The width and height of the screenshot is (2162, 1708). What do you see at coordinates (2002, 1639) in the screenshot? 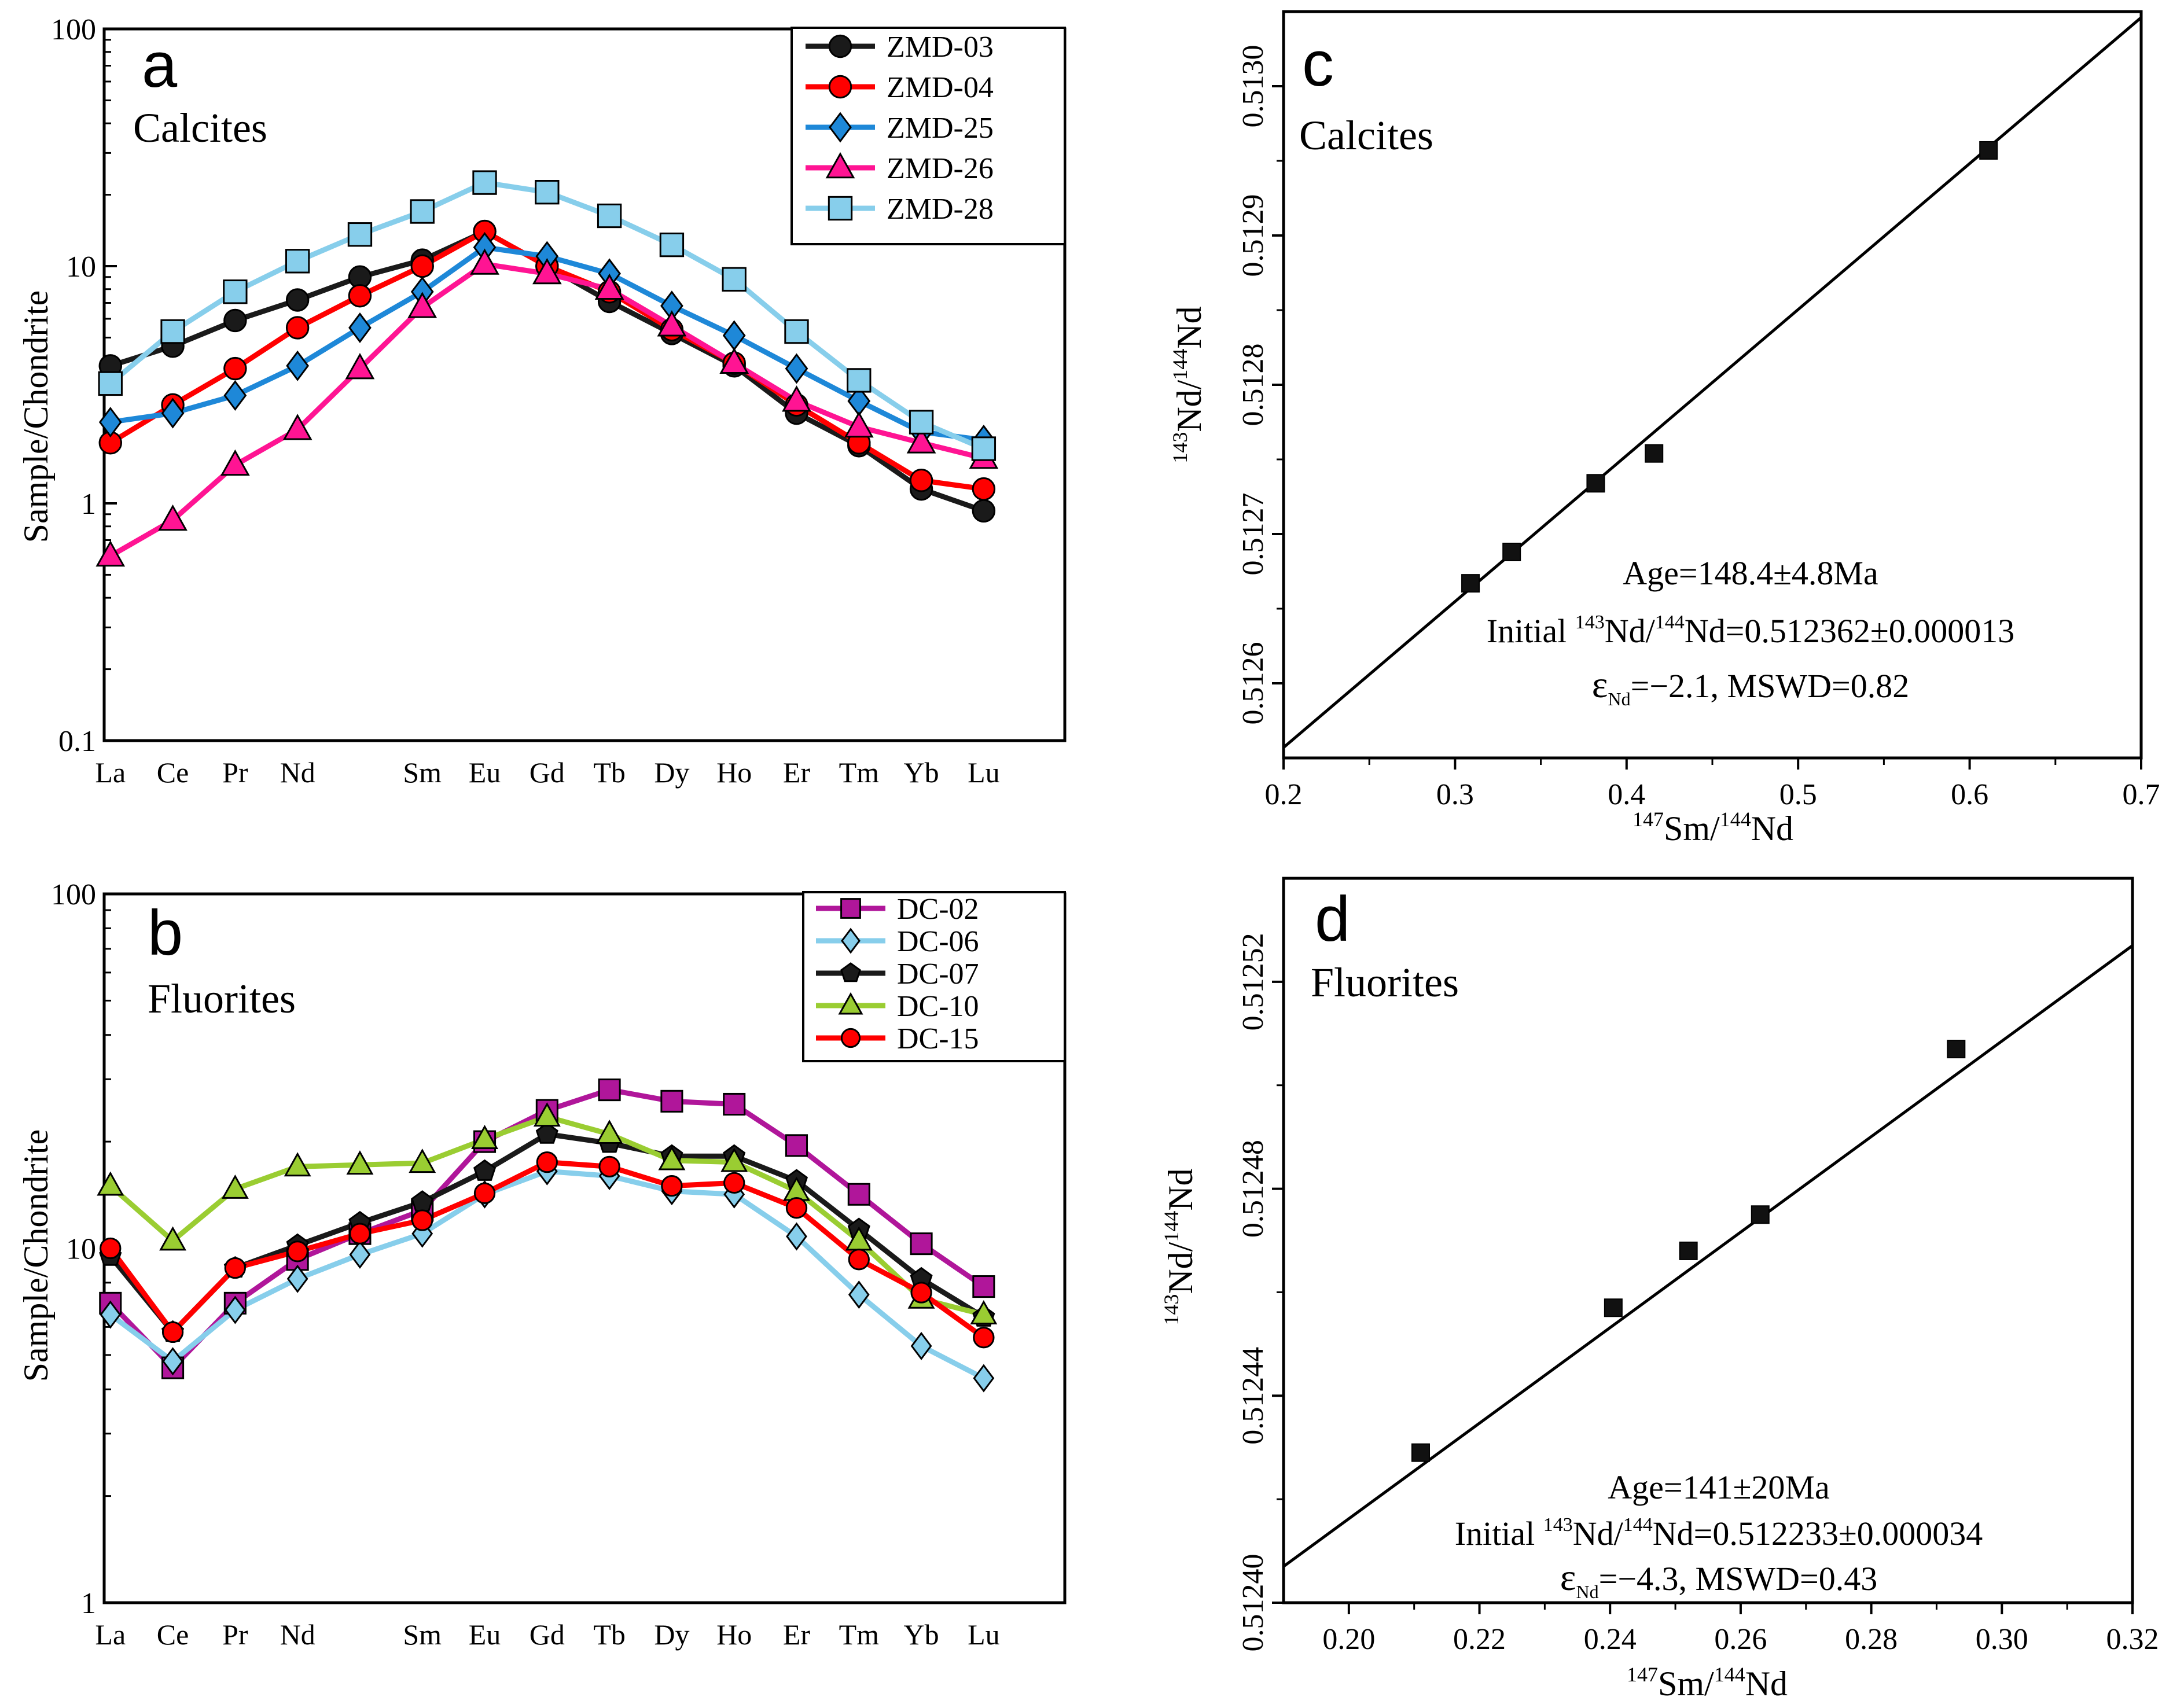
I see `d-xtick-label: 0.30` at bounding box center [2002, 1639].